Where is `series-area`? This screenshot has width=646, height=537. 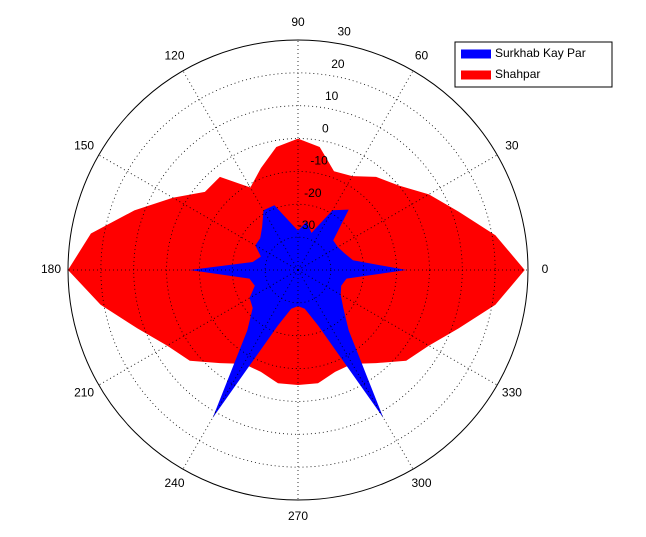
series-area is located at coordinates (298, 311).